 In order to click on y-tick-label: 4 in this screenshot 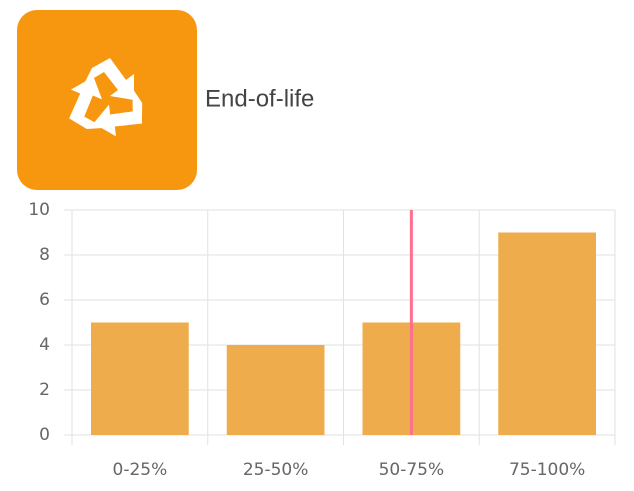, I will do `click(44, 345)`.